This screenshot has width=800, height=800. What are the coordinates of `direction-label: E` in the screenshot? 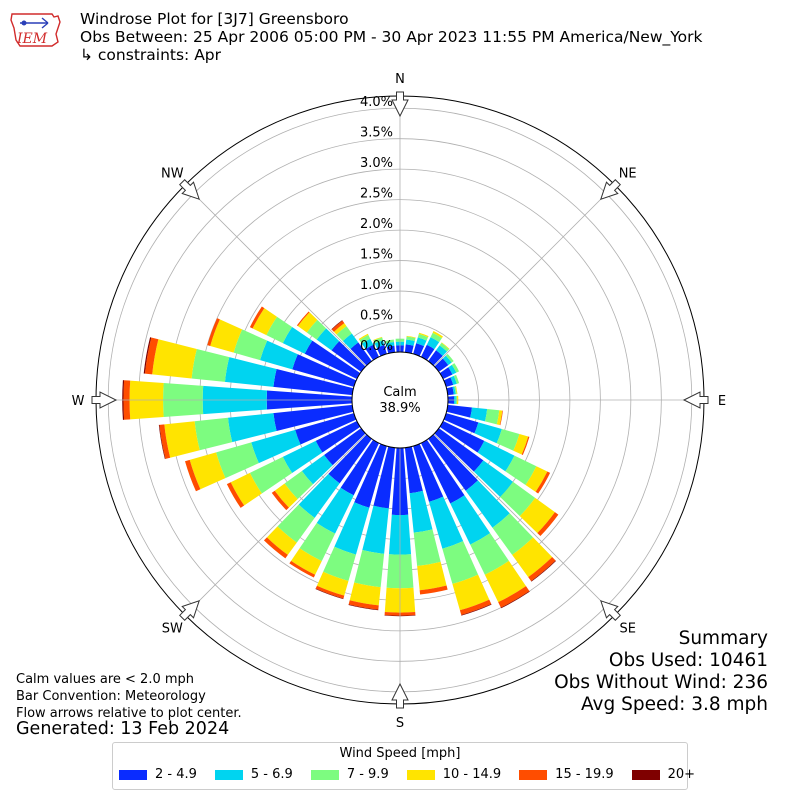 It's located at (722, 401).